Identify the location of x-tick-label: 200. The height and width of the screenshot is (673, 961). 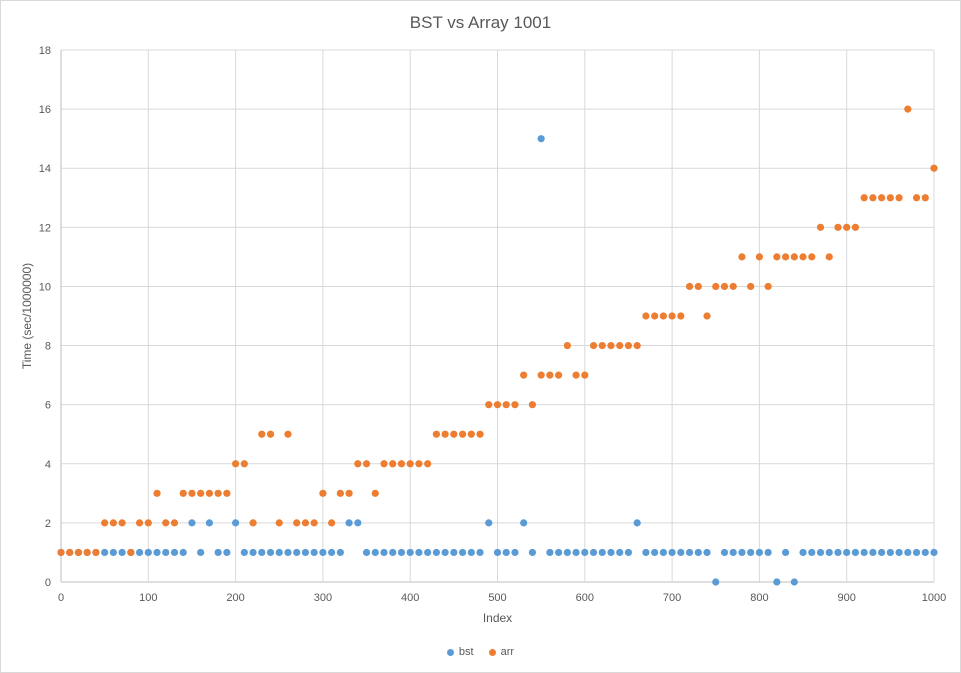
(235, 598).